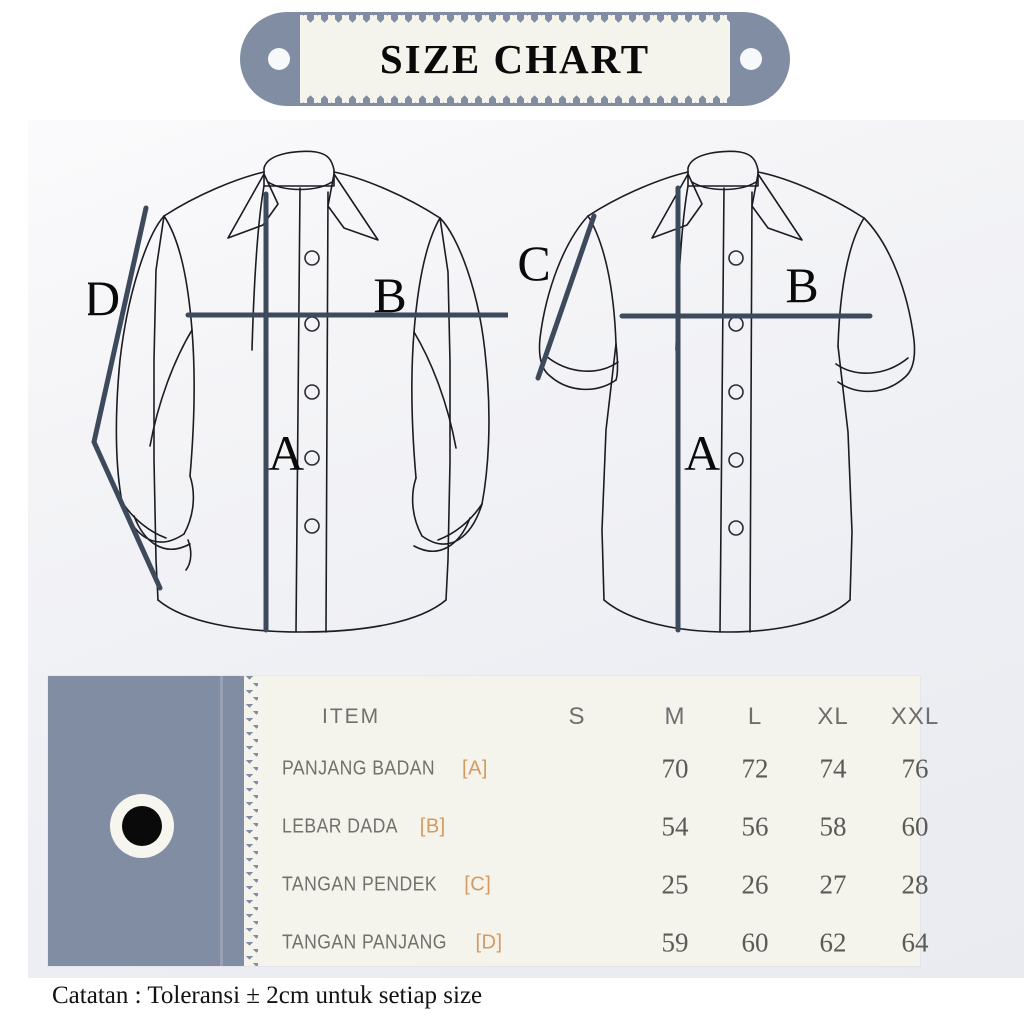 The height and width of the screenshot is (1024, 1024). Describe the element at coordinates (595, 943) in the screenshot. I see `table-row: TANGAN PANJANG [D] 59 60 62 64` at that location.